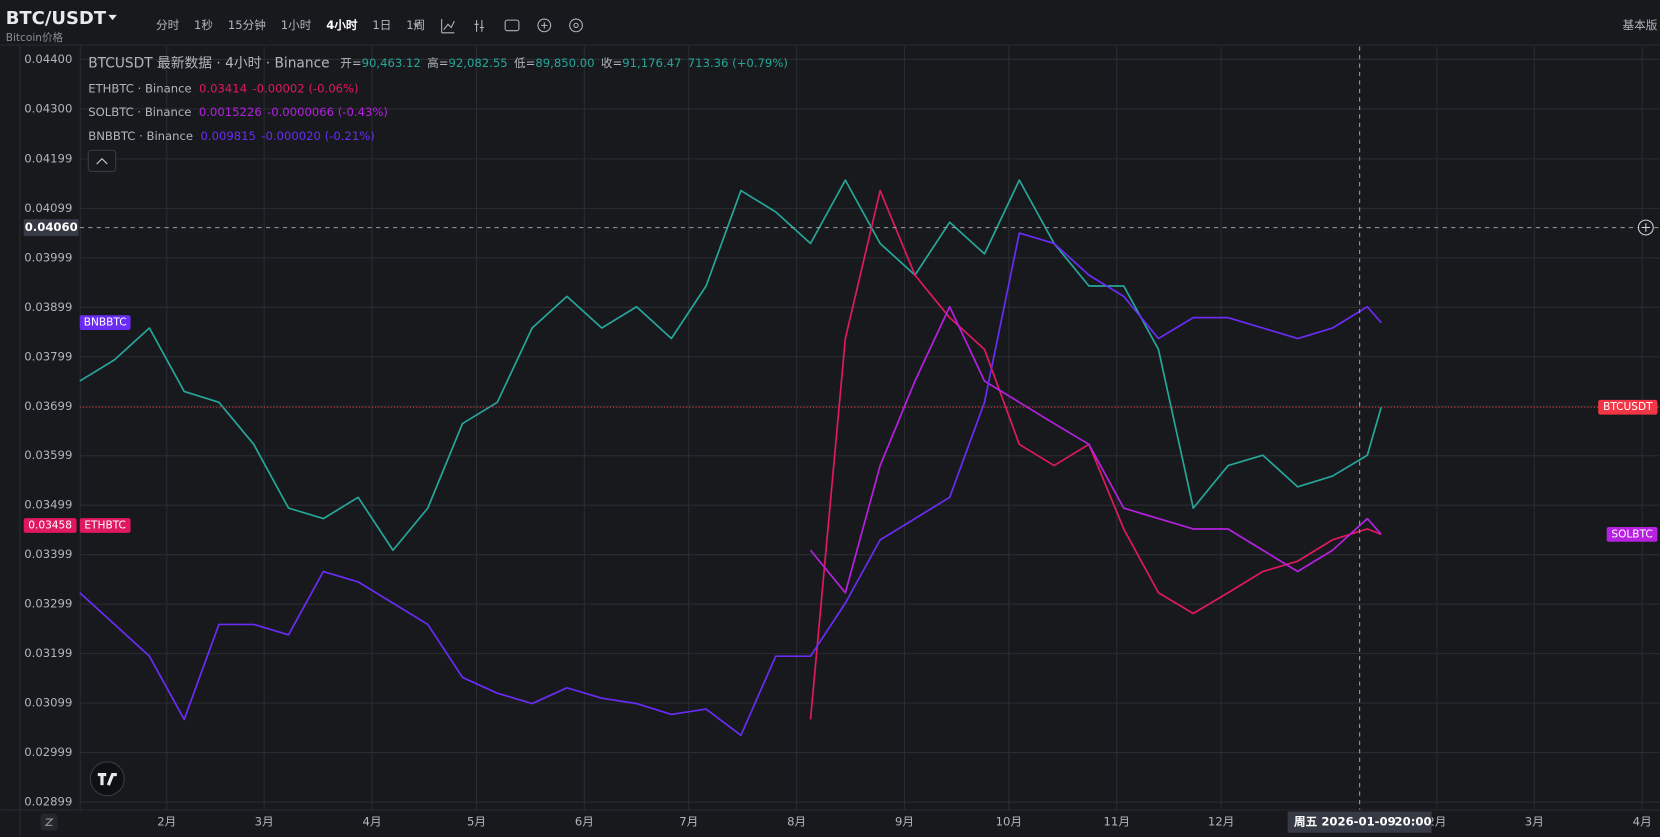  I want to click on interval-button: 1周, so click(415, 25).